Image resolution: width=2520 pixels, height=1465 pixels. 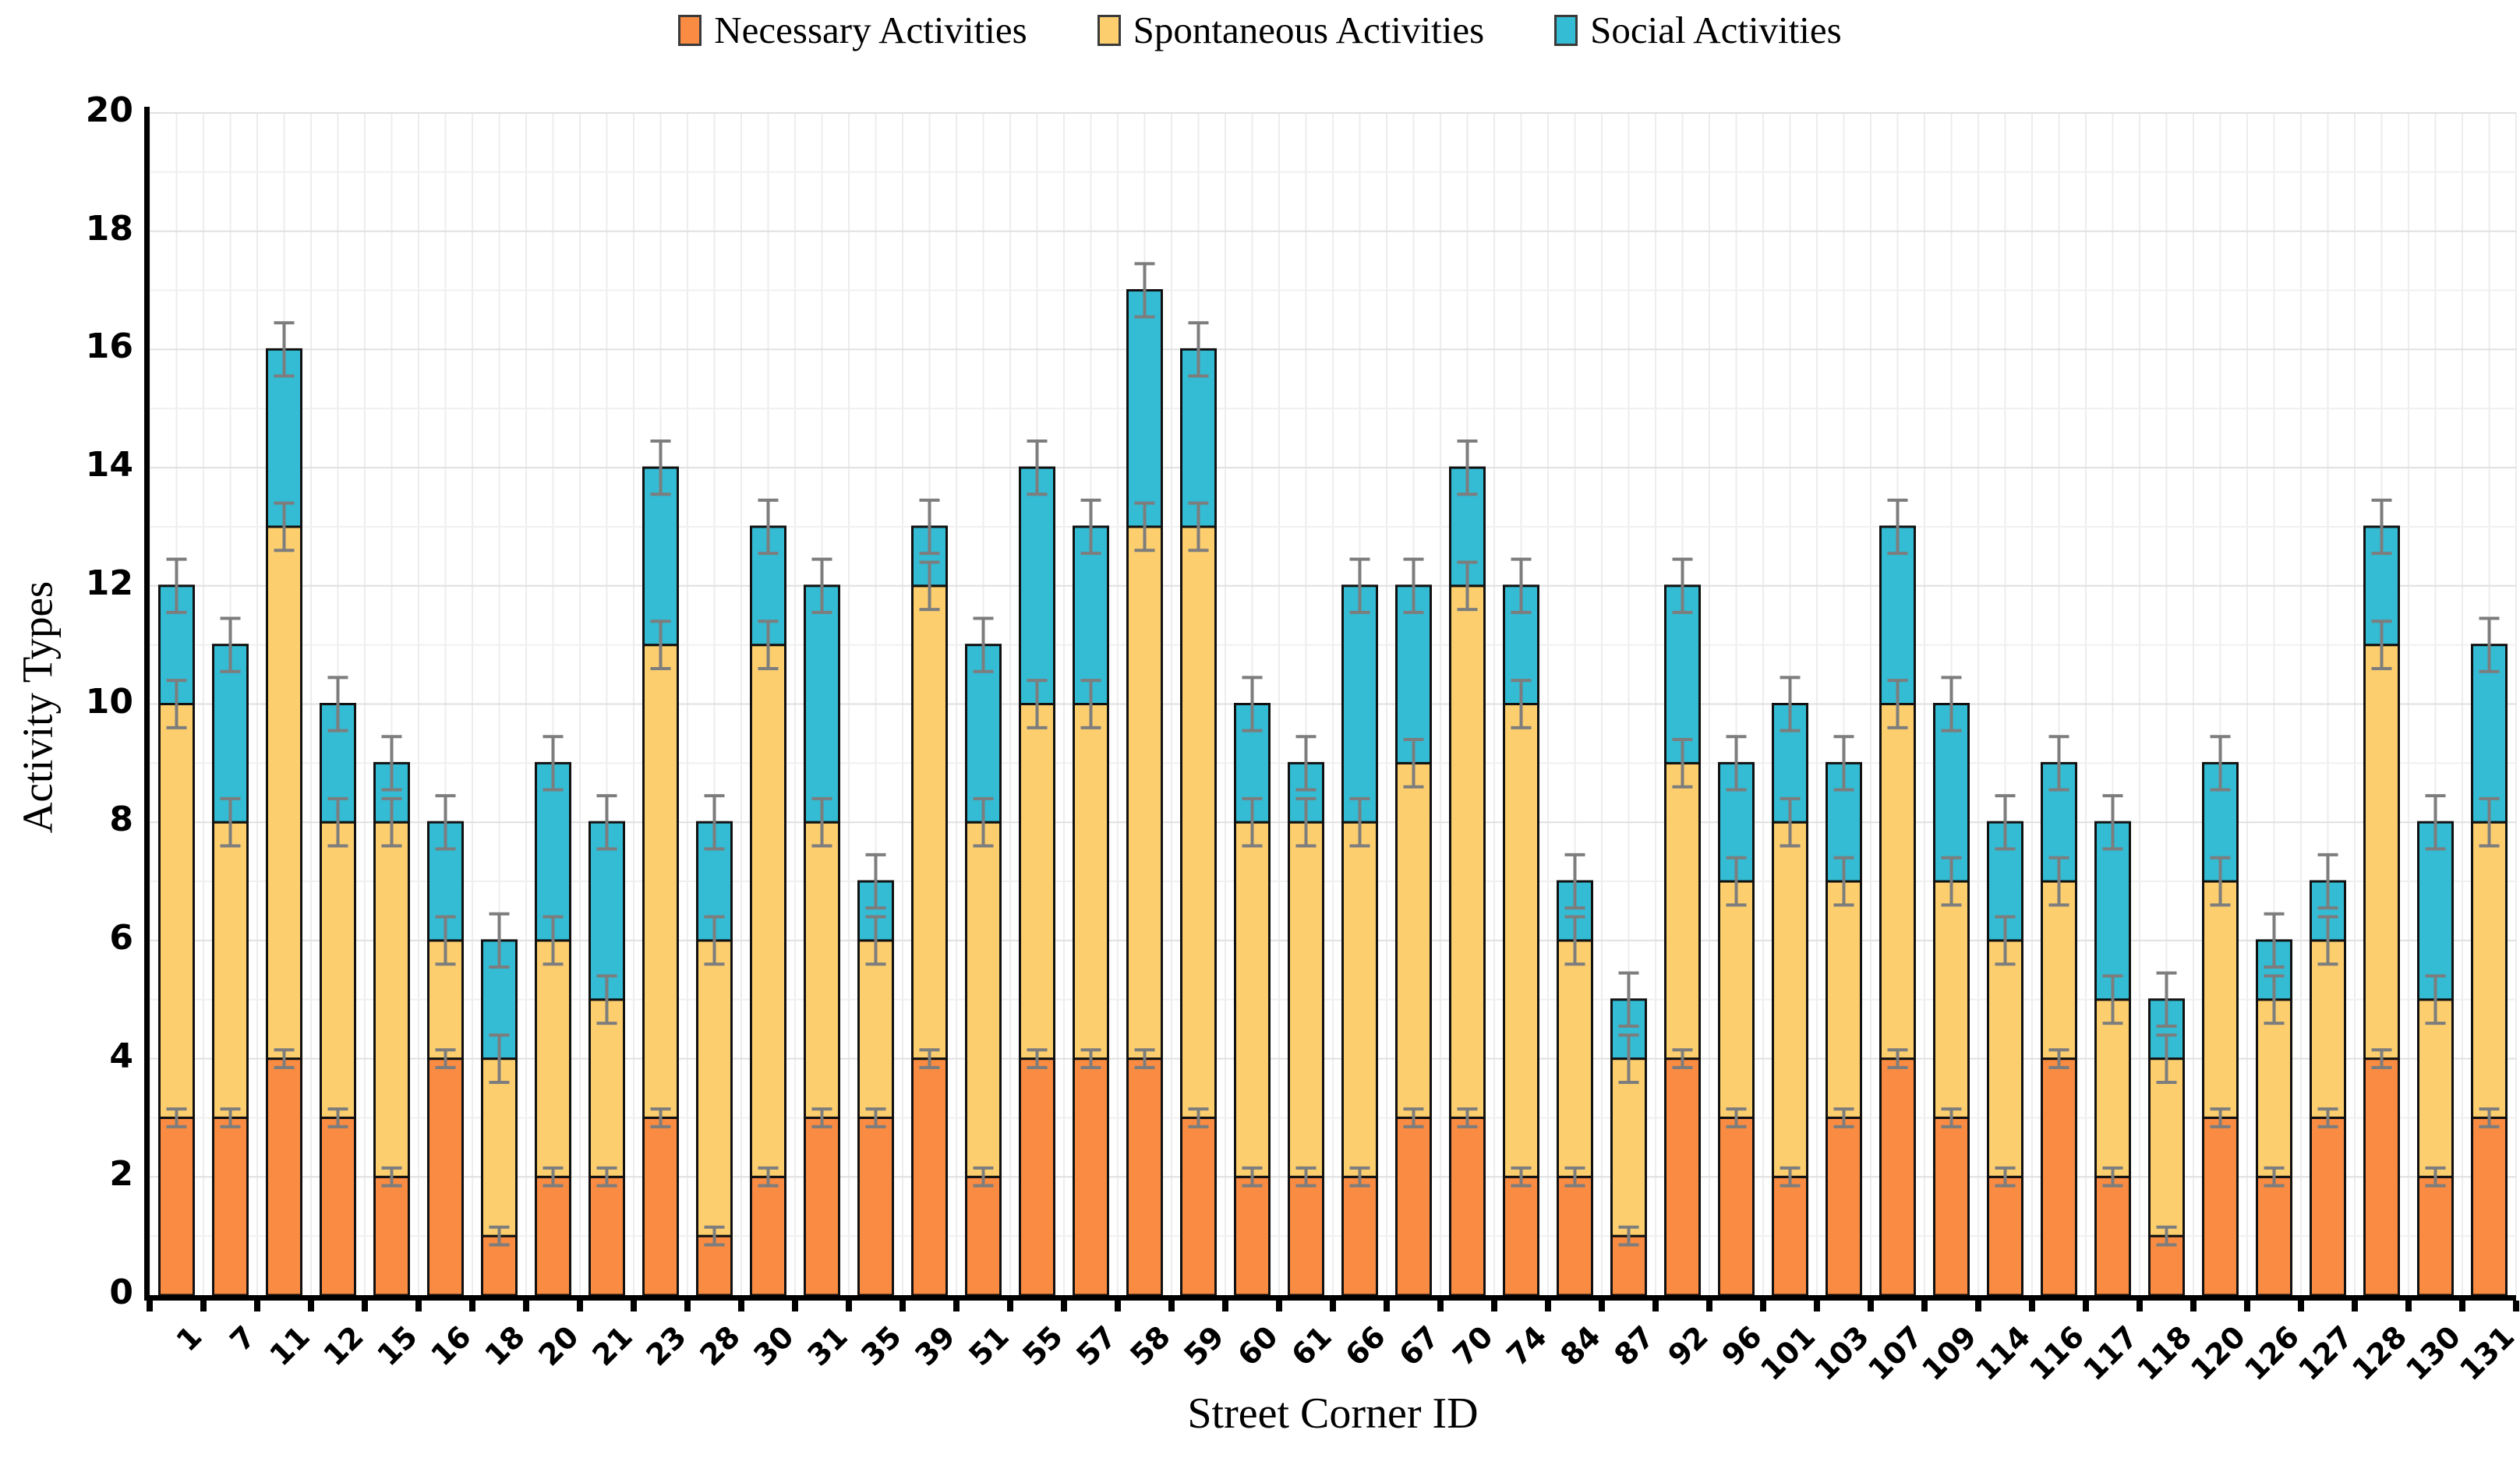 What do you see at coordinates (121, 1056) in the screenshot?
I see `y-tick-label: 4` at bounding box center [121, 1056].